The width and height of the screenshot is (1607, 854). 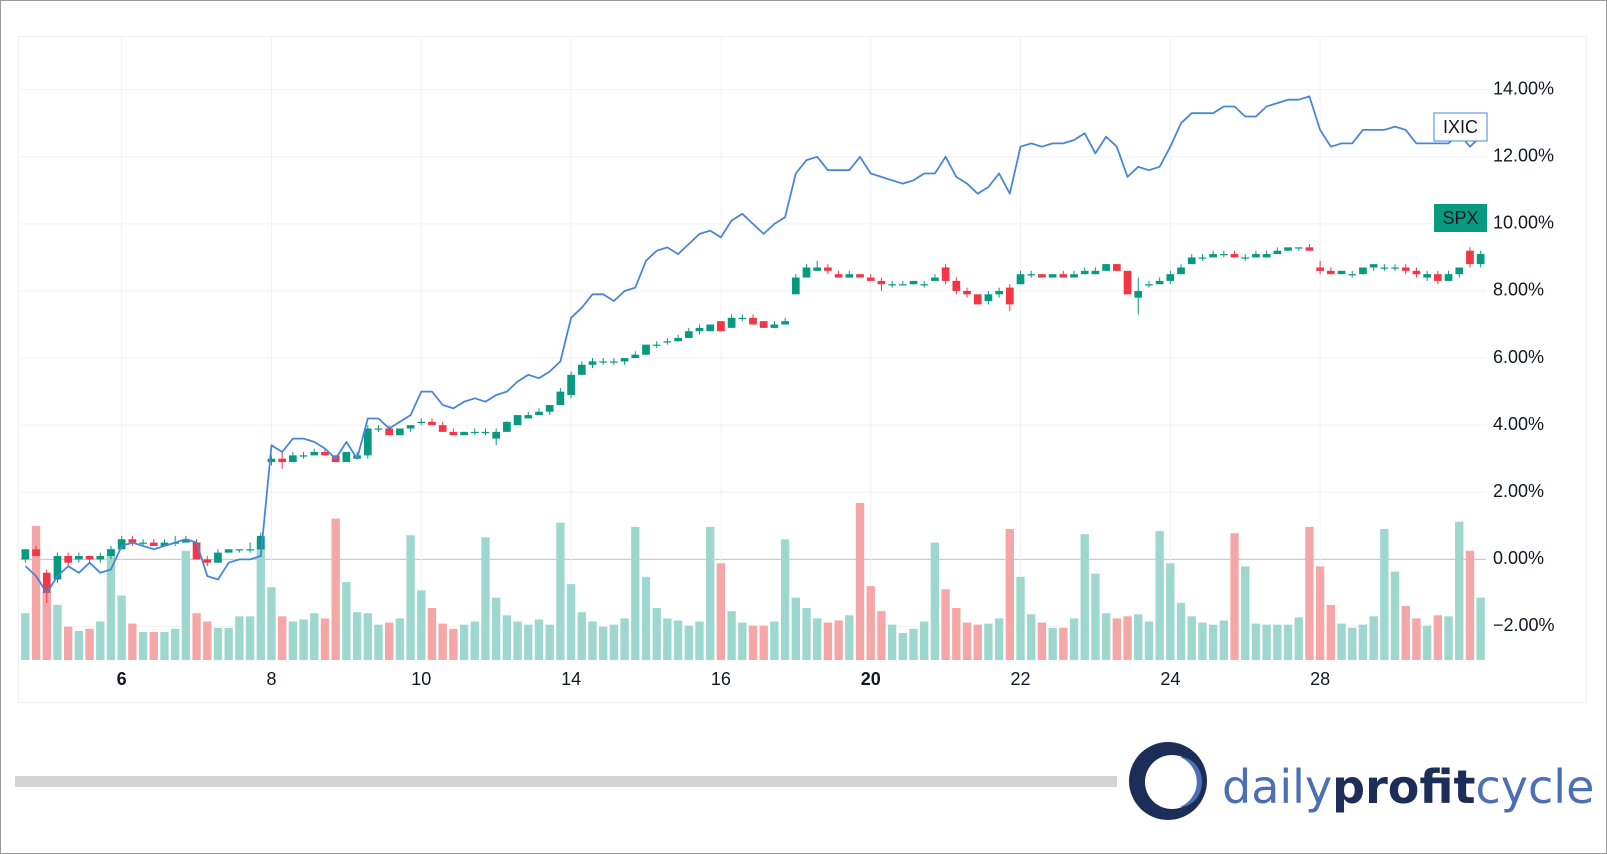 What do you see at coordinates (1518, 357) in the screenshot?
I see `y-tick-label: 6.00%` at bounding box center [1518, 357].